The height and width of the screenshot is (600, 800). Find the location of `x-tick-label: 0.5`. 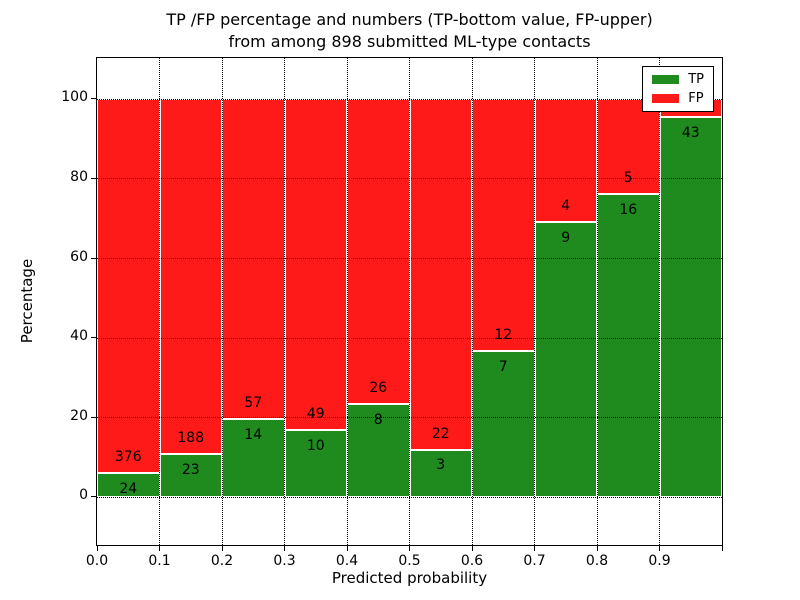

x-tick-label: 0.5 is located at coordinates (409, 561).